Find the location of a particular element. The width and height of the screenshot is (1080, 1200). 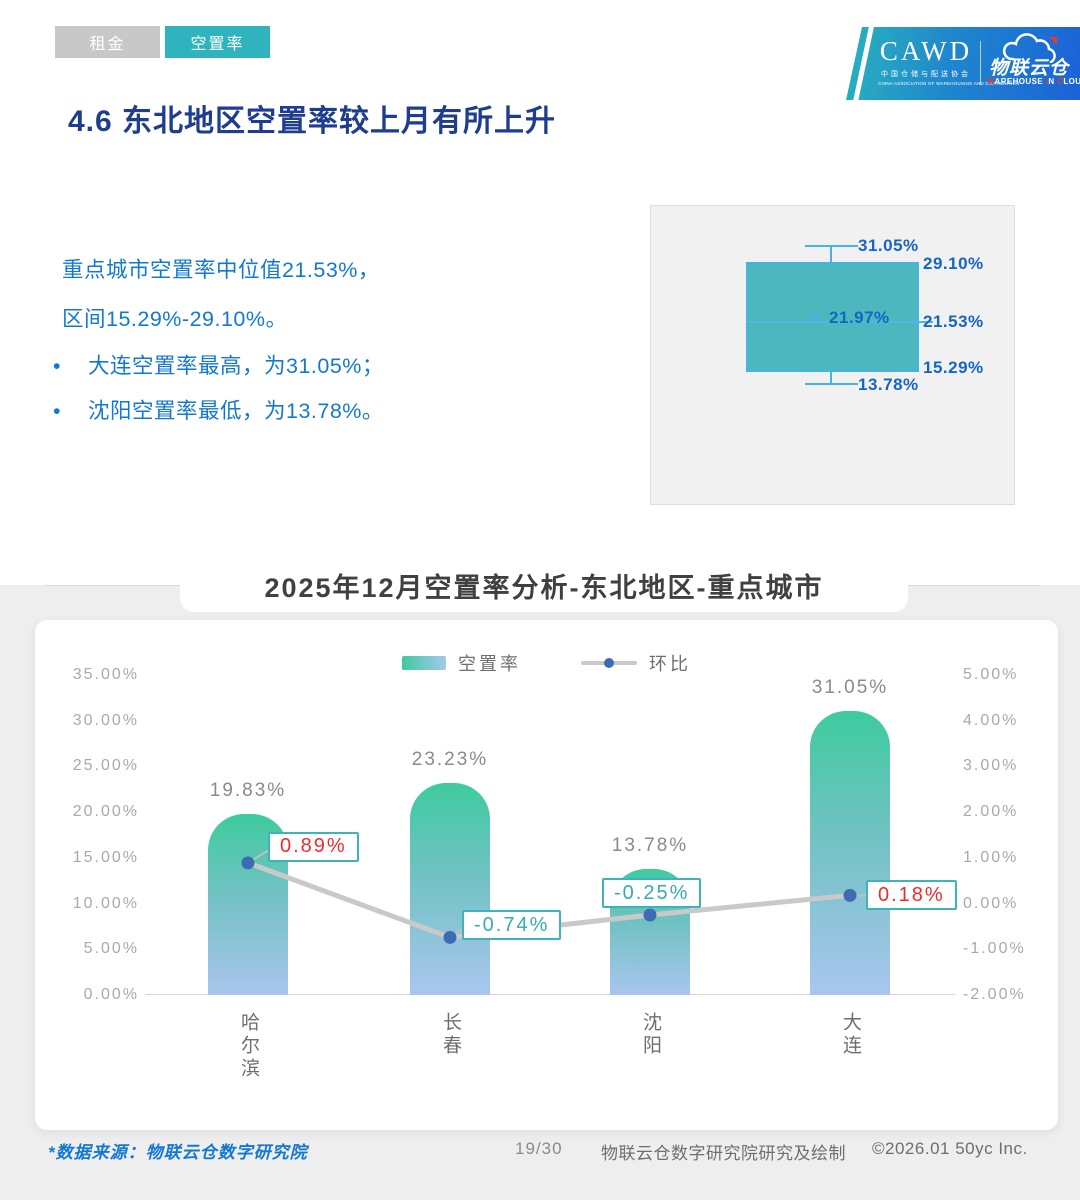

right-axis-tick: -2.00% is located at coordinates (994, 994).